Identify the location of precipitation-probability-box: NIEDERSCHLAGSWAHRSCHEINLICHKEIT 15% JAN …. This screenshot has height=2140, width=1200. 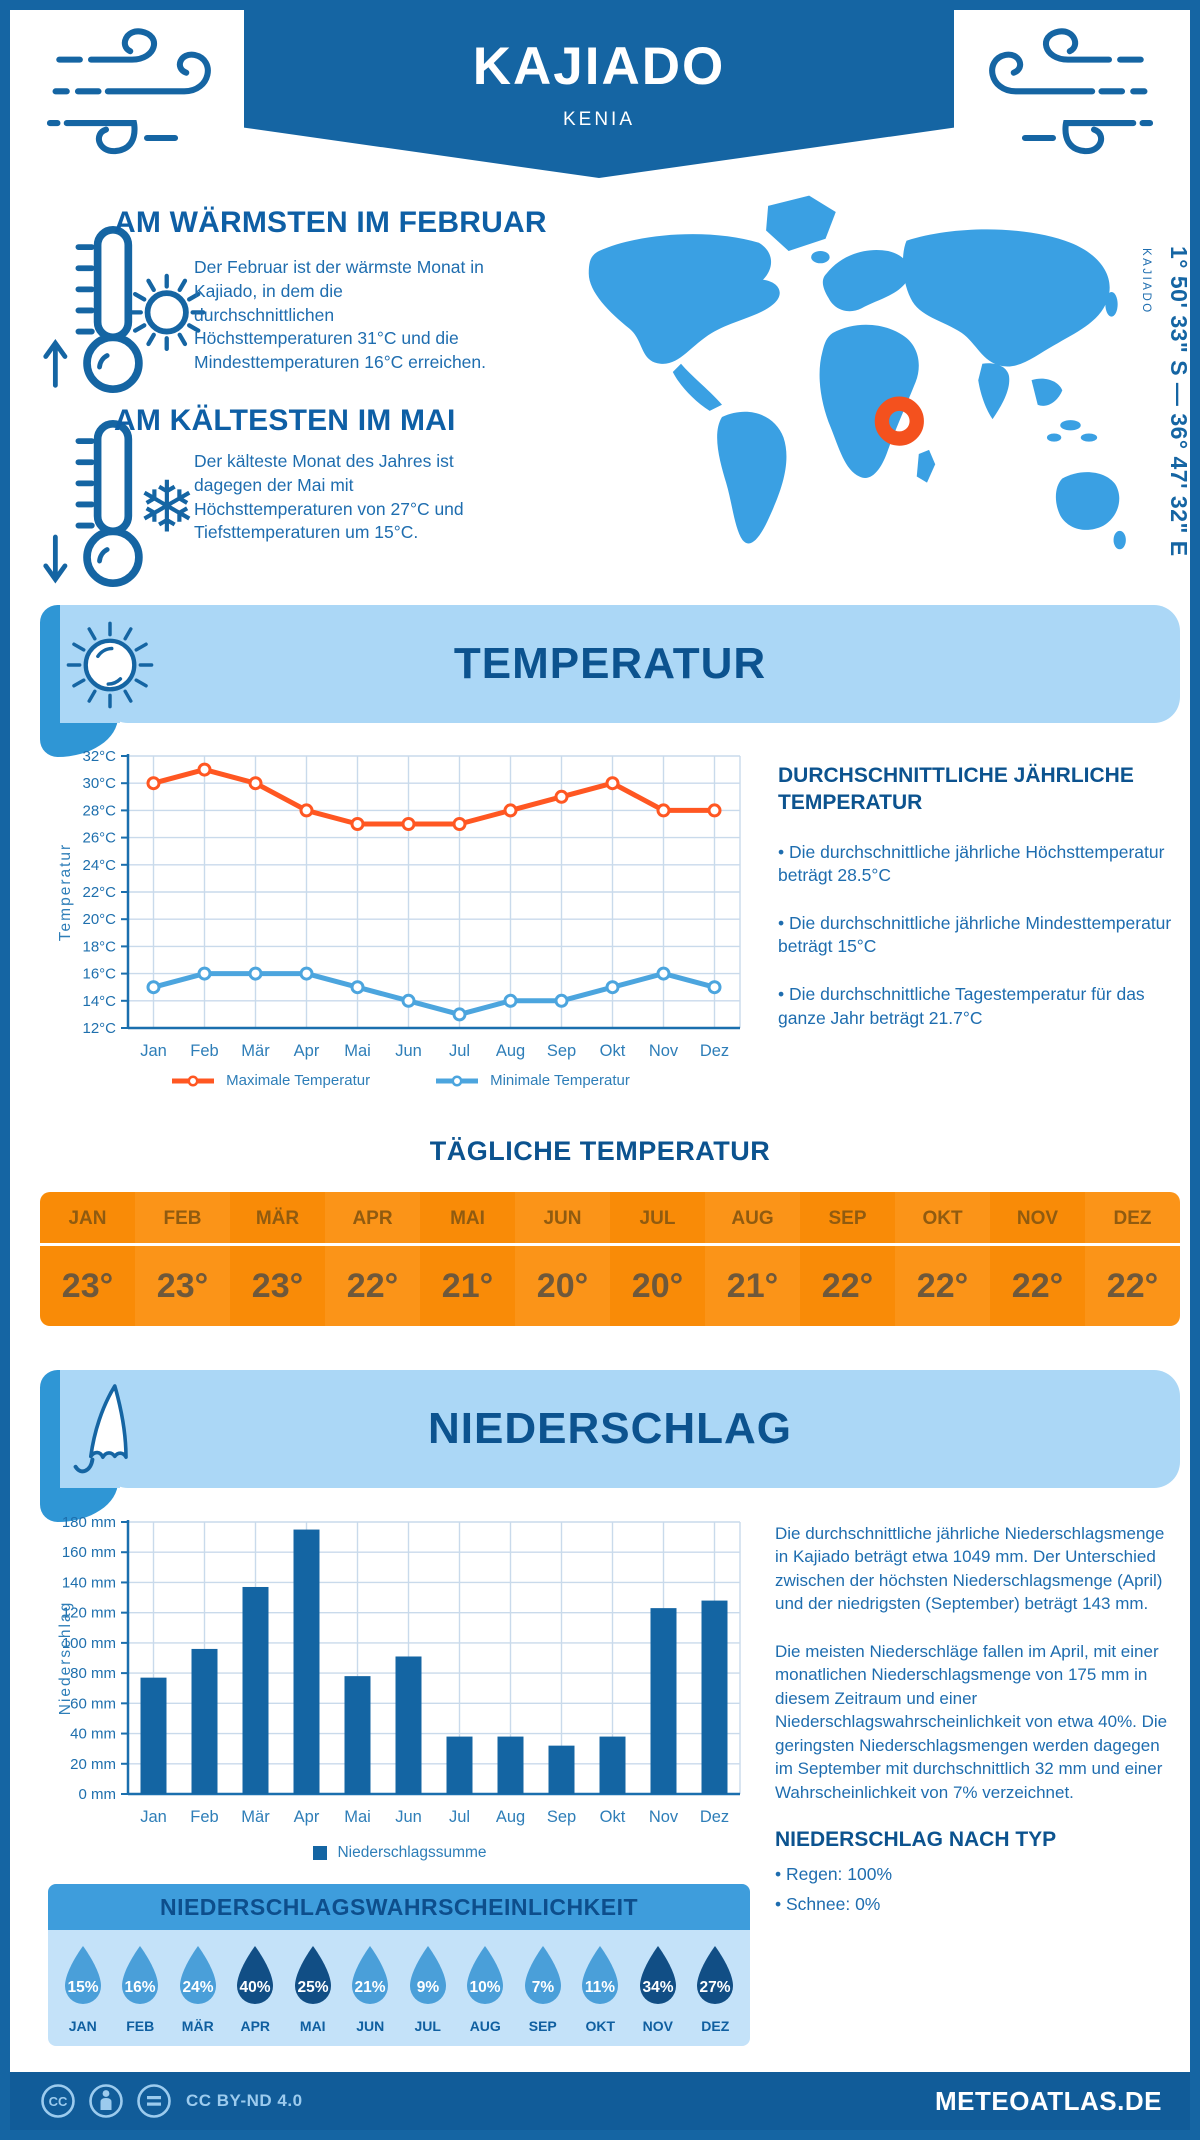
(399, 1965).